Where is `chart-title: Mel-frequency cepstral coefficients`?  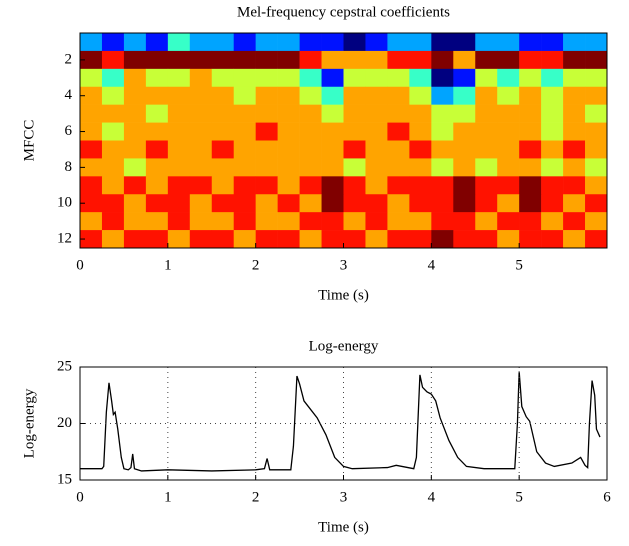
chart-title: Mel-frequency cepstral coefficients is located at coordinates (343, 12).